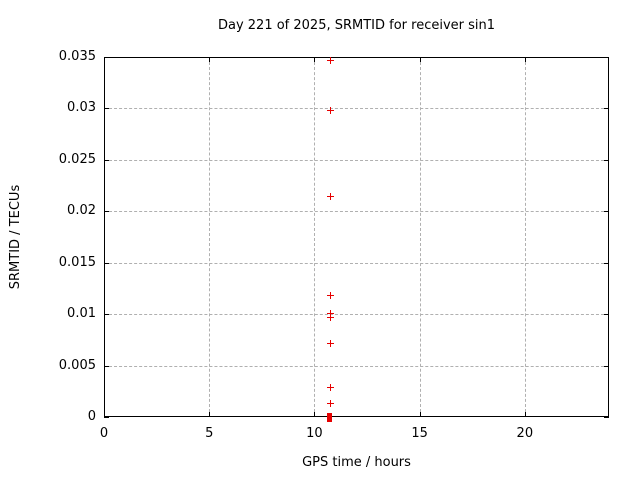  Describe the element at coordinates (525, 433) in the screenshot. I see `x-tick-label: 20` at that location.